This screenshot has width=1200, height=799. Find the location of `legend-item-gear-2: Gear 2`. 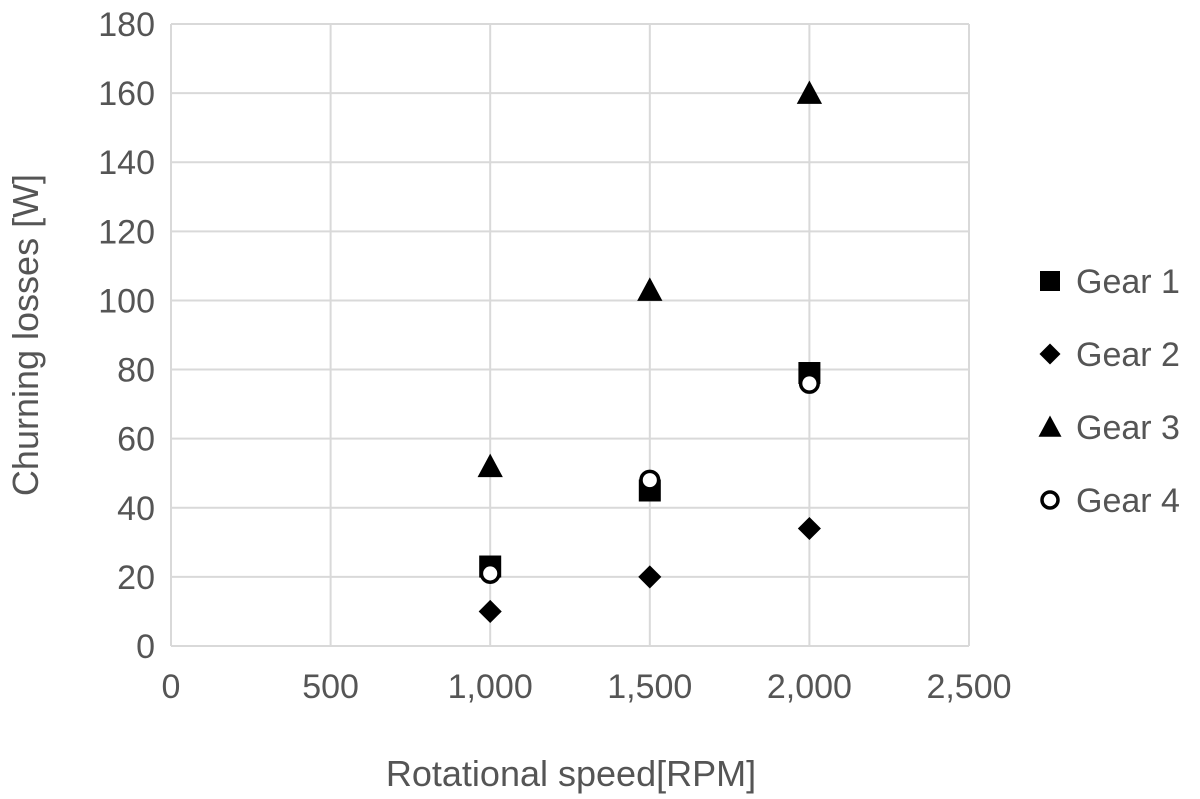

legend-item-gear-2: Gear 2 is located at coordinates (1109, 355).